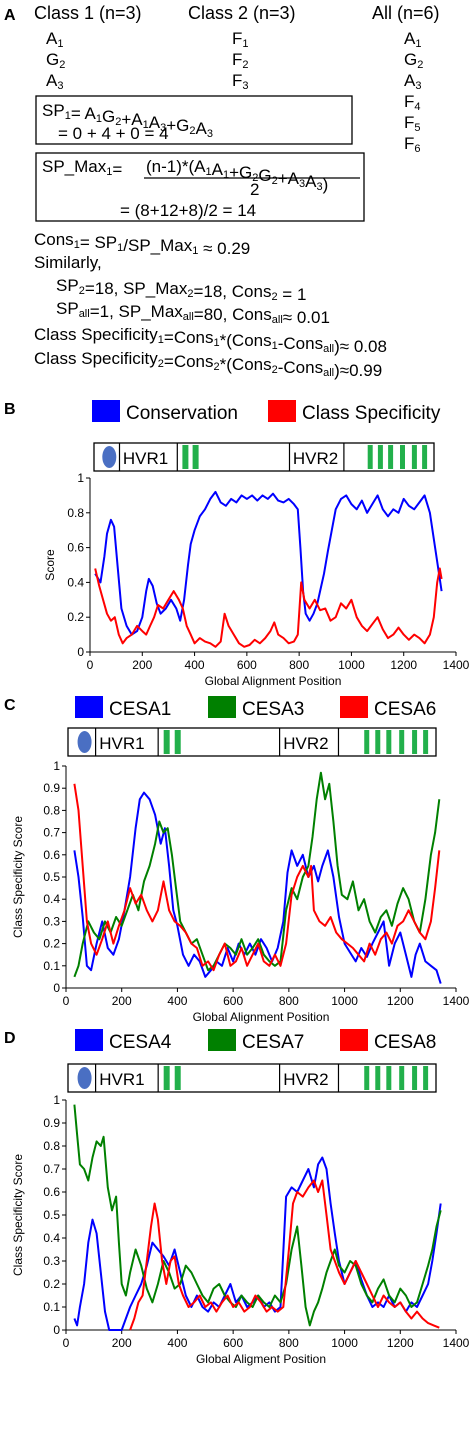 Image resolution: width=470 pixels, height=1437 pixels. I want to click on sequence-item: F6, so click(412, 144).